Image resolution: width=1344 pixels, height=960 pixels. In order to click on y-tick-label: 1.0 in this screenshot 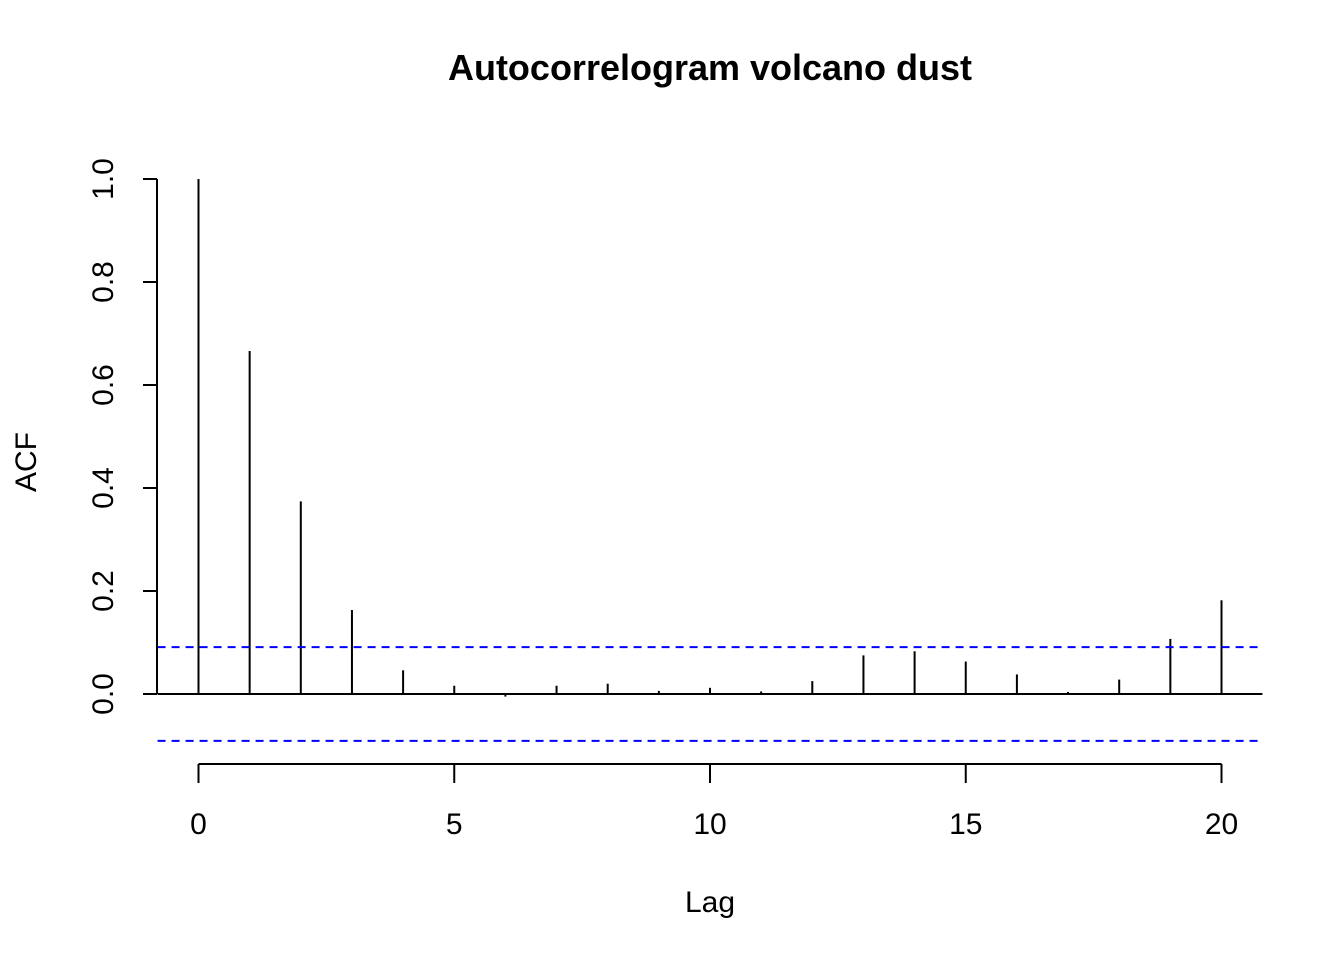, I will do `click(103, 179)`.